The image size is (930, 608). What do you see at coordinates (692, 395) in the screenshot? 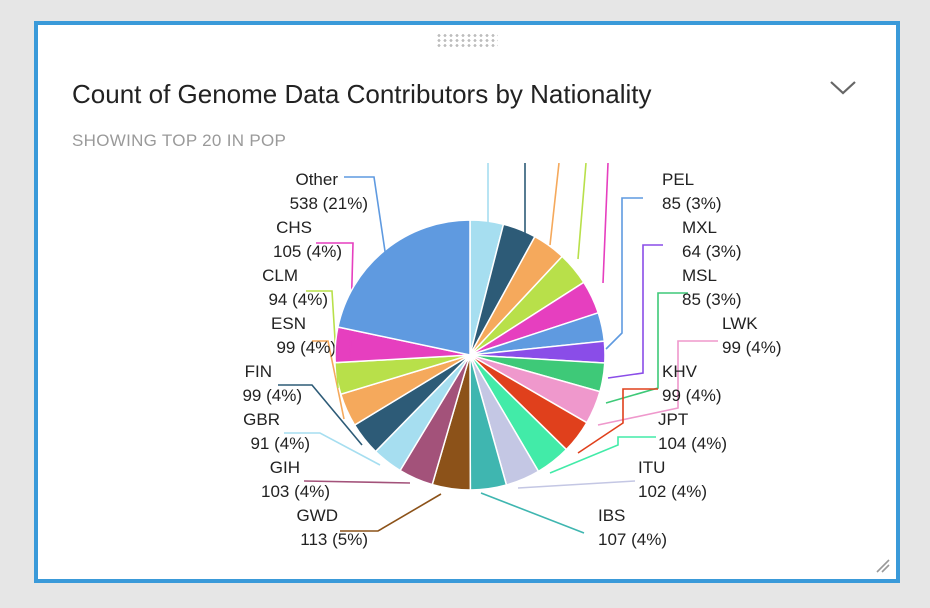
I see `slice-value-khv: 99 (4%)` at bounding box center [692, 395].